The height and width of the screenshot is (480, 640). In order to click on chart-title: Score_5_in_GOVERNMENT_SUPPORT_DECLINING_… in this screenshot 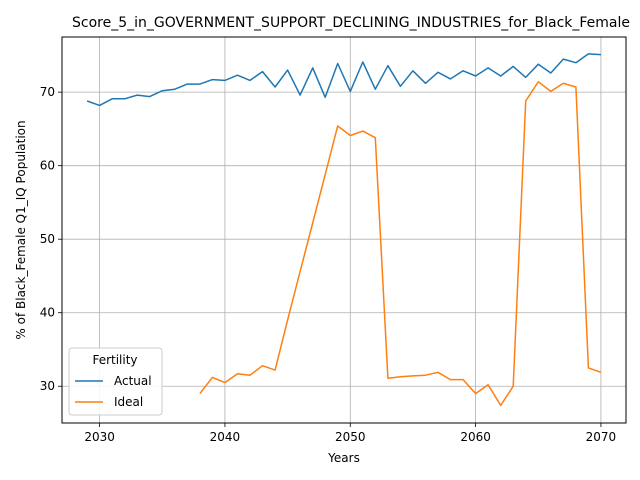, I will do `click(351, 23)`.